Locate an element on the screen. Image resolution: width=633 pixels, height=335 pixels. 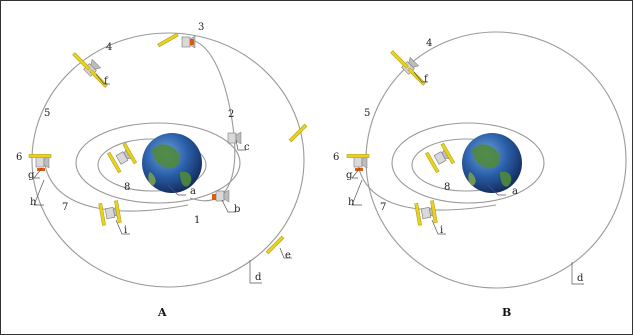
panel-a-title: A is located at coordinates (162, 312).